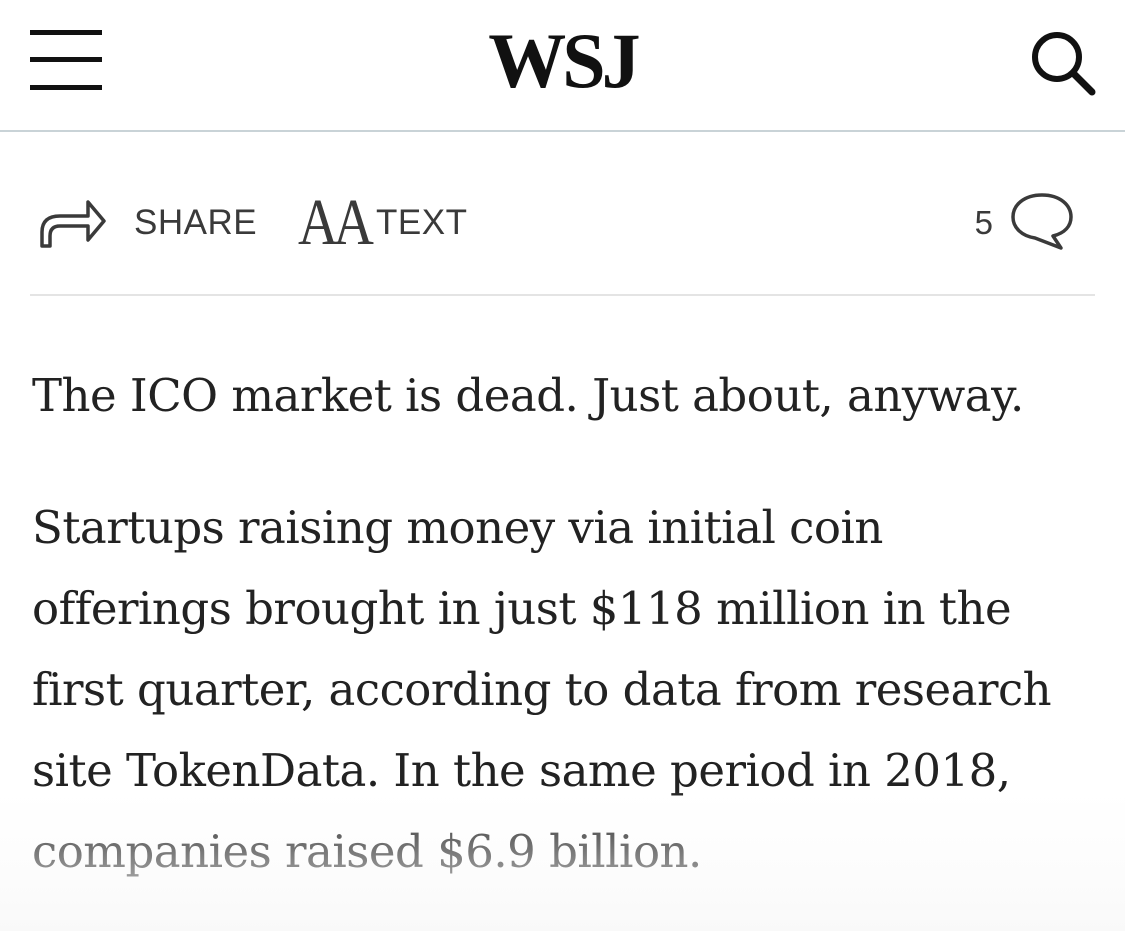  I want to click on hamburger-menu-icon, so click(66, 61).